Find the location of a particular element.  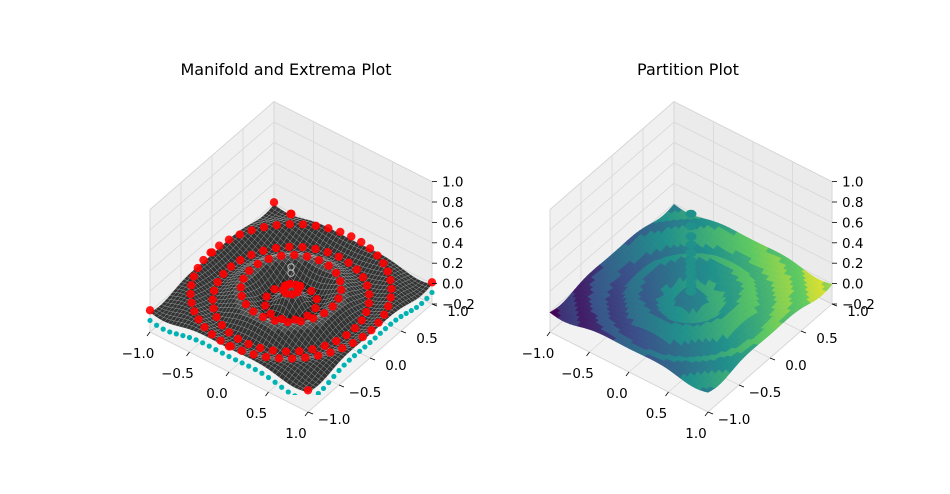

partition-plot-title: Partition Plot is located at coordinates (688, 69).